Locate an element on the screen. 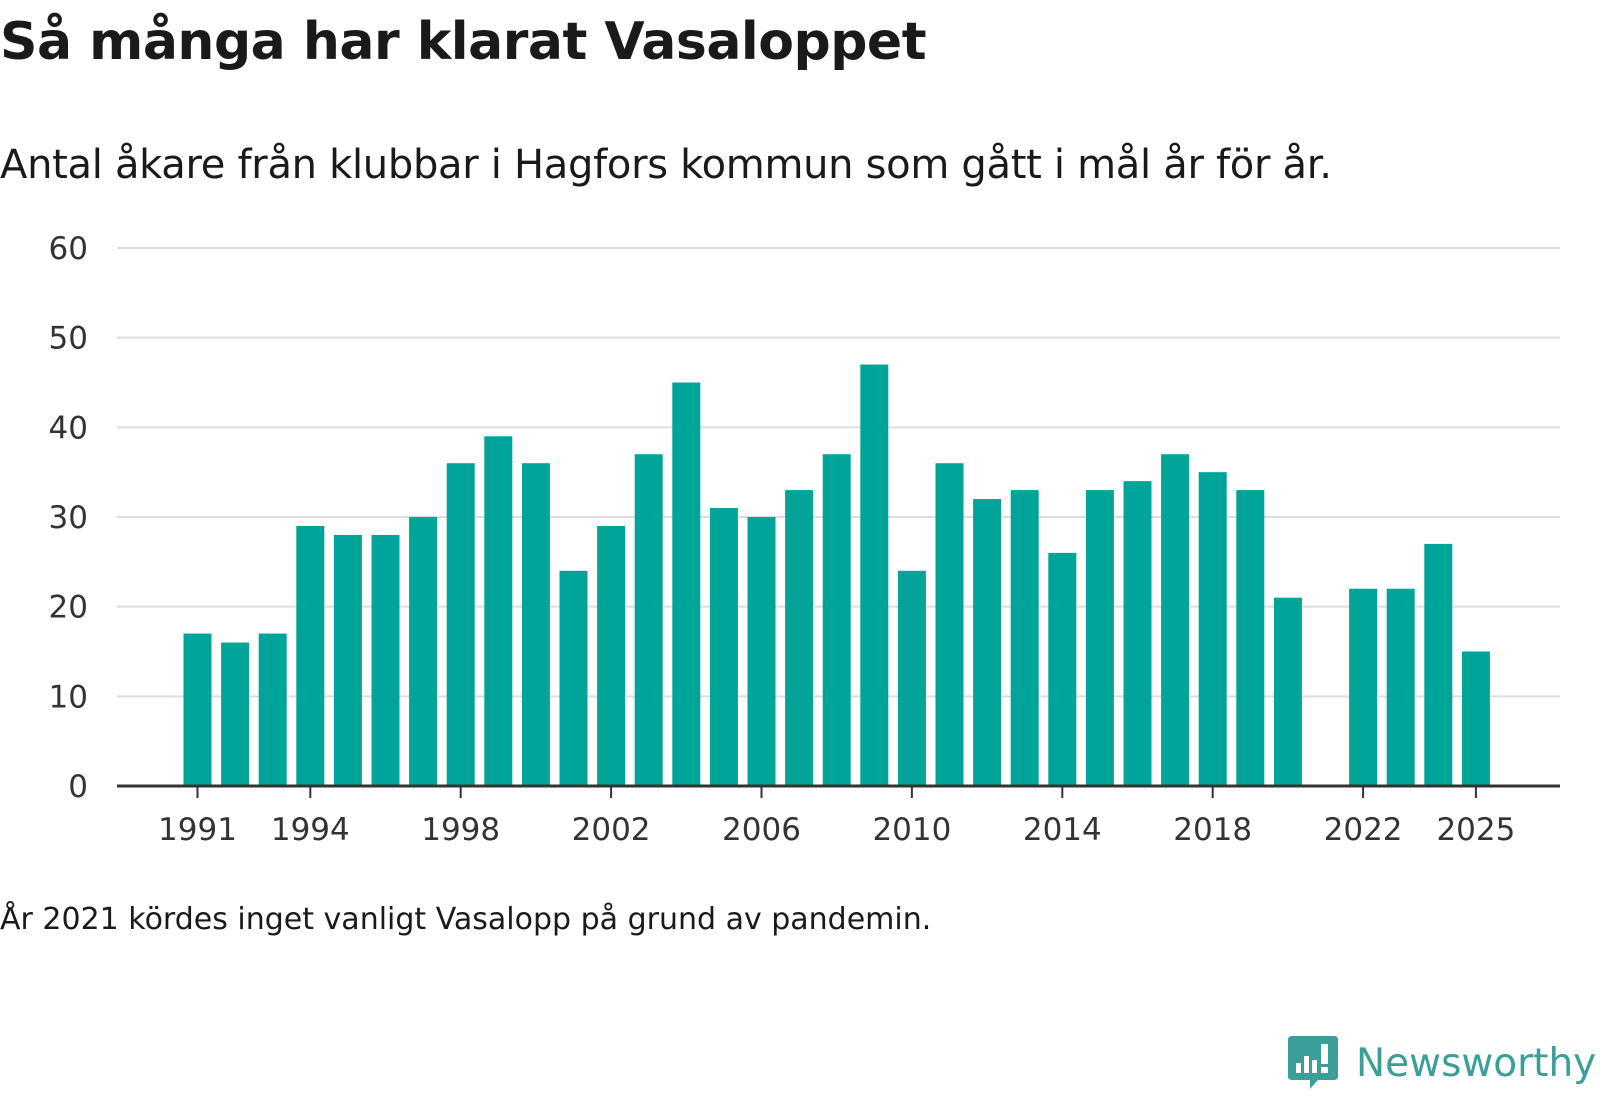 The height and width of the screenshot is (1100, 1600). x-tick-label: 1994 is located at coordinates (310, 830).